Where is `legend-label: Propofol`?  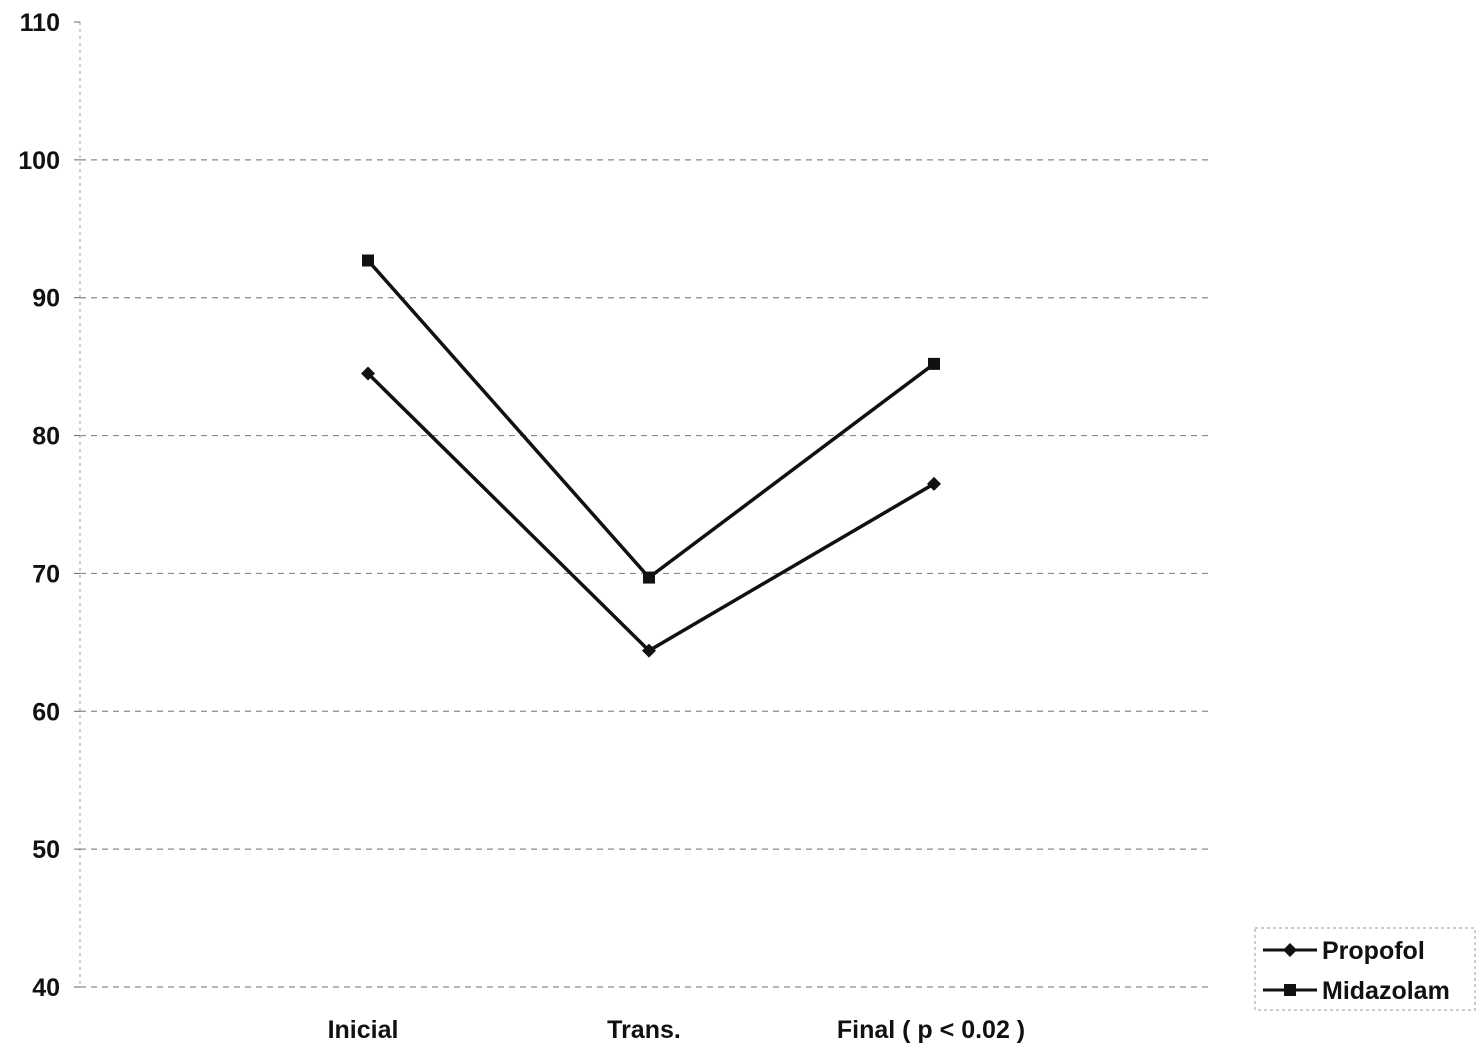 legend-label: Propofol is located at coordinates (1373, 951).